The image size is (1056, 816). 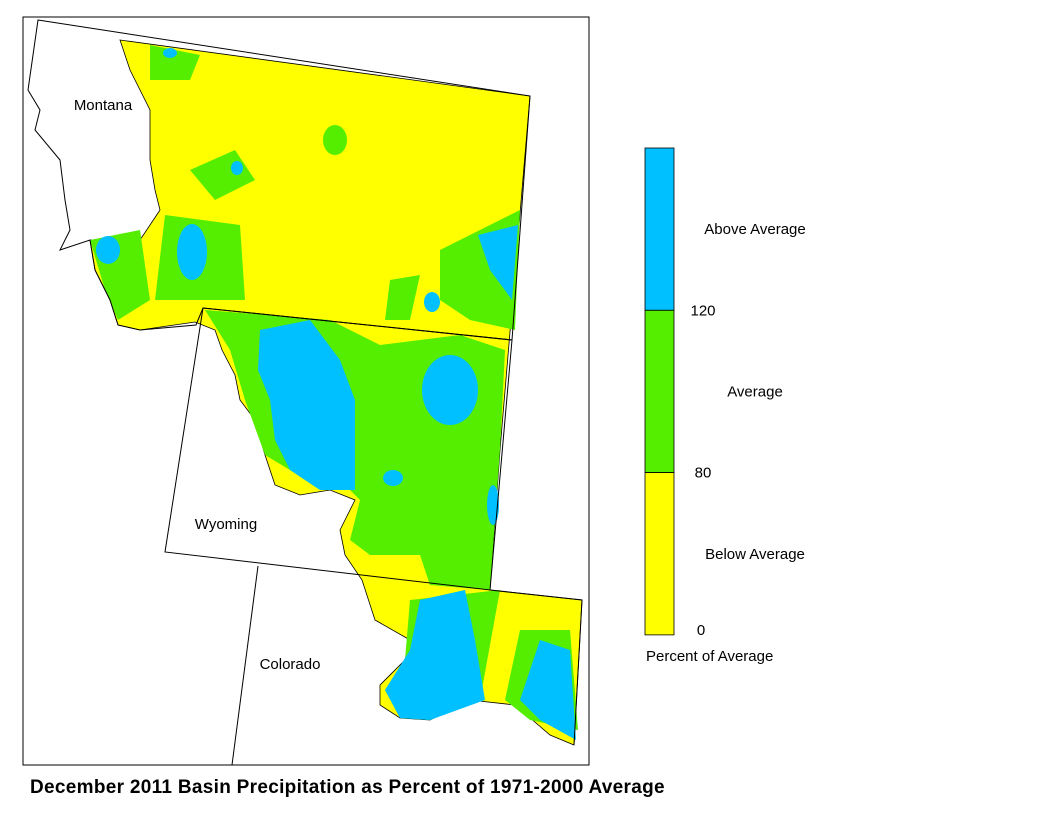 What do you see at coordinates (709, 656) in the screenshot?
I see `legend-title: Percent of Average` at bounding box center [709, 656].